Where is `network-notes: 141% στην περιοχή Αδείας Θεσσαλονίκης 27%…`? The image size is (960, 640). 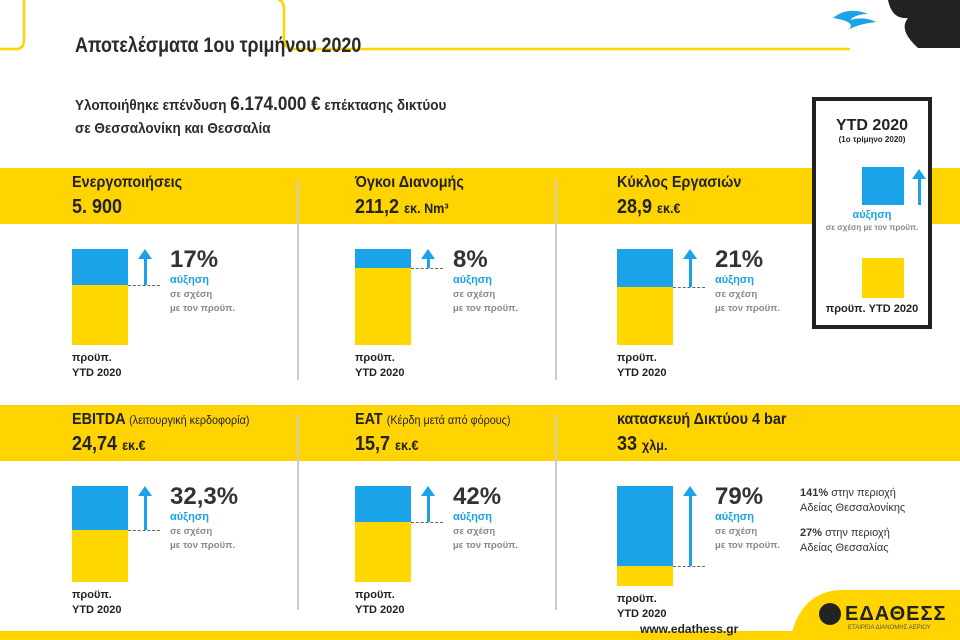 network-notes: 141% στην περιοχή Αδείας Θεσσαλονίκης 27%… is located at coordinates (875, 521).